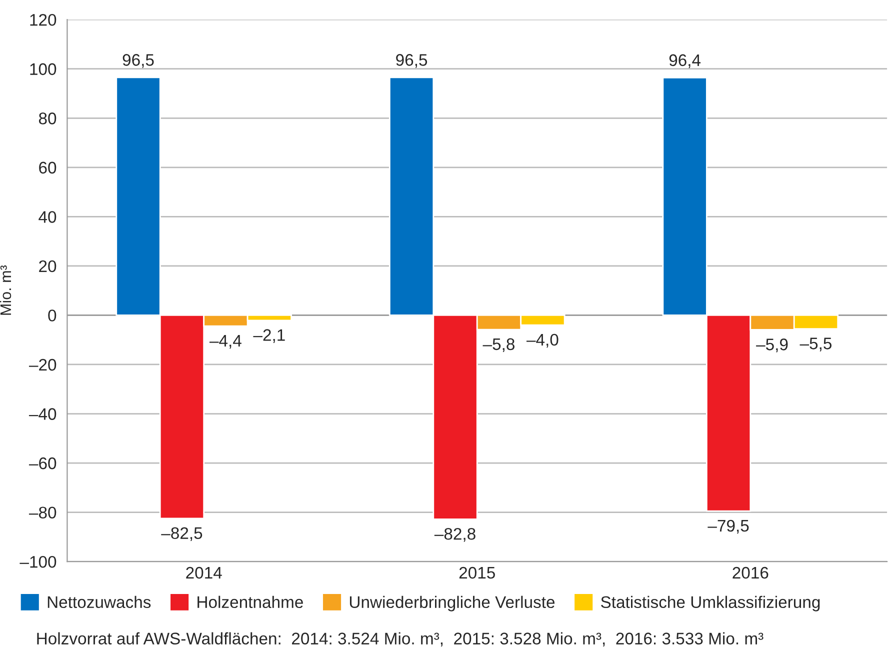  Describe the element at coordinates (47, 118) in the screenshot. I see `y-tick-label: 80` at that location.